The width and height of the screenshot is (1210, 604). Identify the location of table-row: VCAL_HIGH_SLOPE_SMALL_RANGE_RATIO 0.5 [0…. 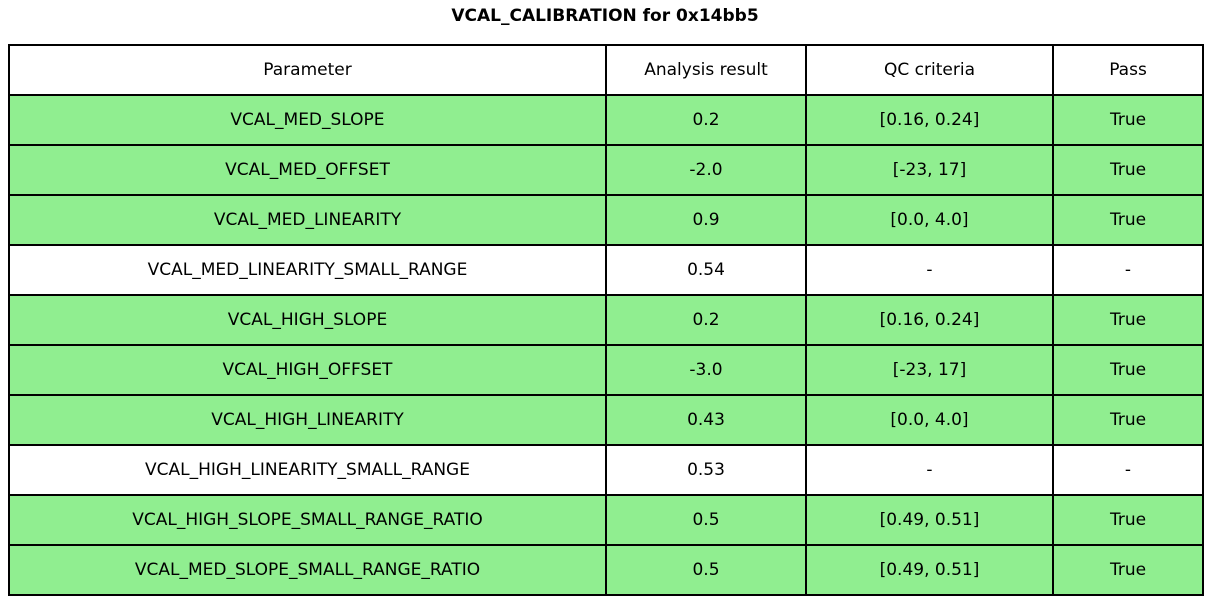
(606, 520).